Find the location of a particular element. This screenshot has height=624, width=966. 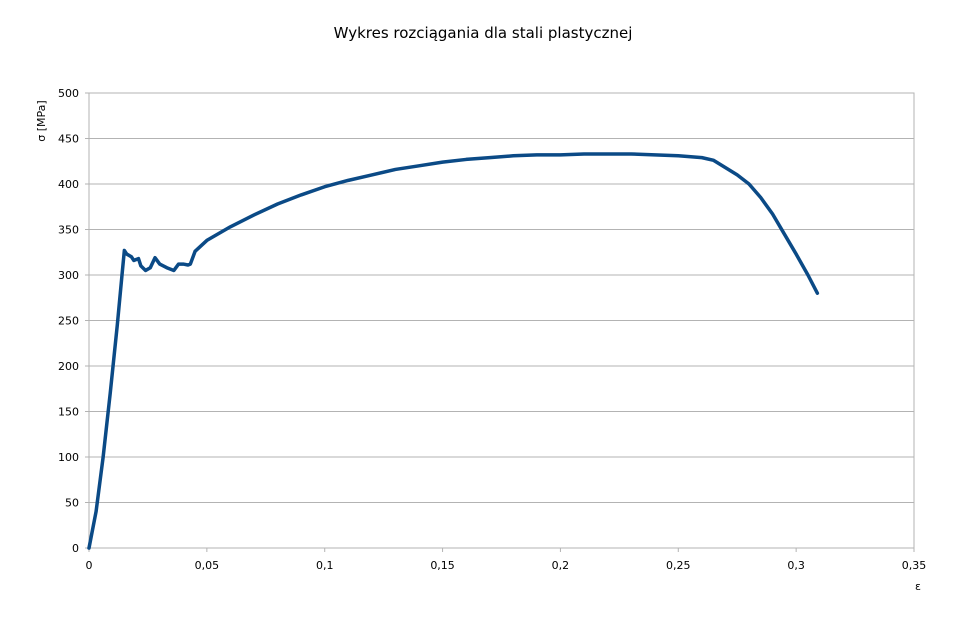

x-axis-label: ε is located at coordinates (918, 586).